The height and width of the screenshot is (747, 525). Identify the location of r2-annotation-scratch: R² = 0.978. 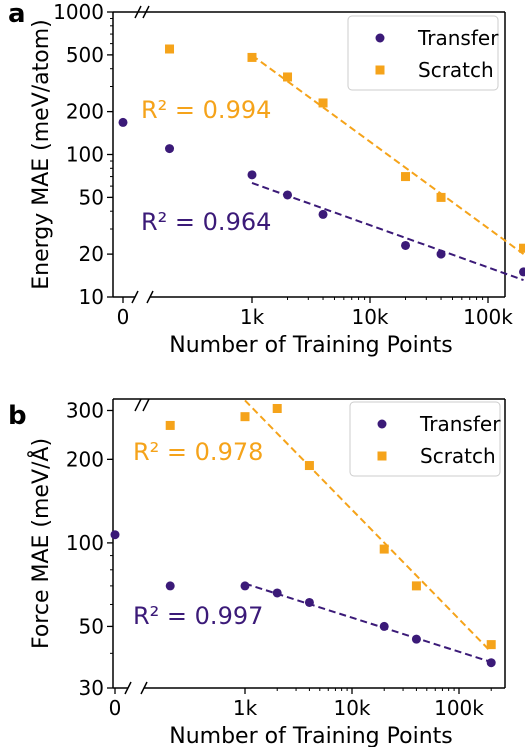
(198, 452).